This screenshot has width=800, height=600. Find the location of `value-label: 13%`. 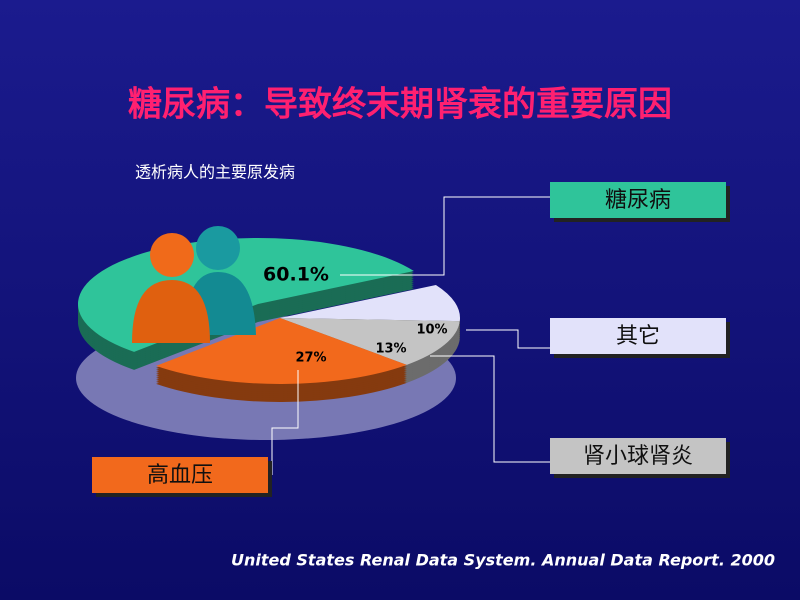

value-label: 13% is located at coordinates (390, 349).